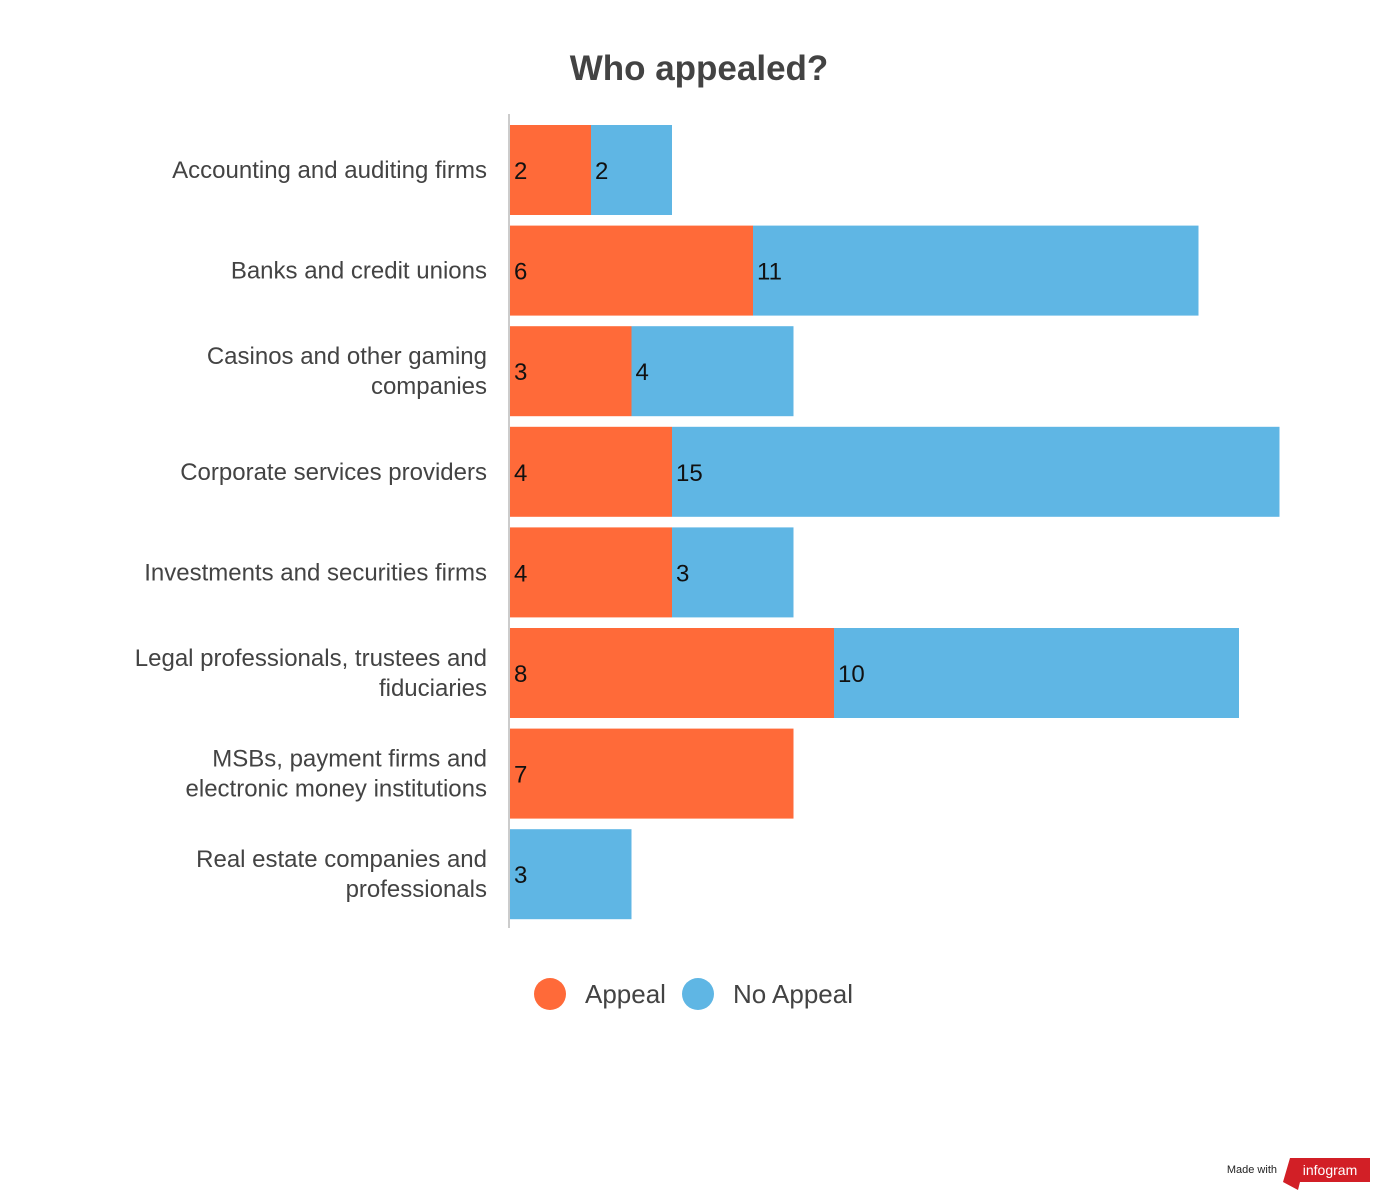 This screenshot has height=1200, width=1400. What do you see at coordinates (601, 171) in the screenshot?
I see `value-label-no-appeal: 2` at bounding box center [601, 171].